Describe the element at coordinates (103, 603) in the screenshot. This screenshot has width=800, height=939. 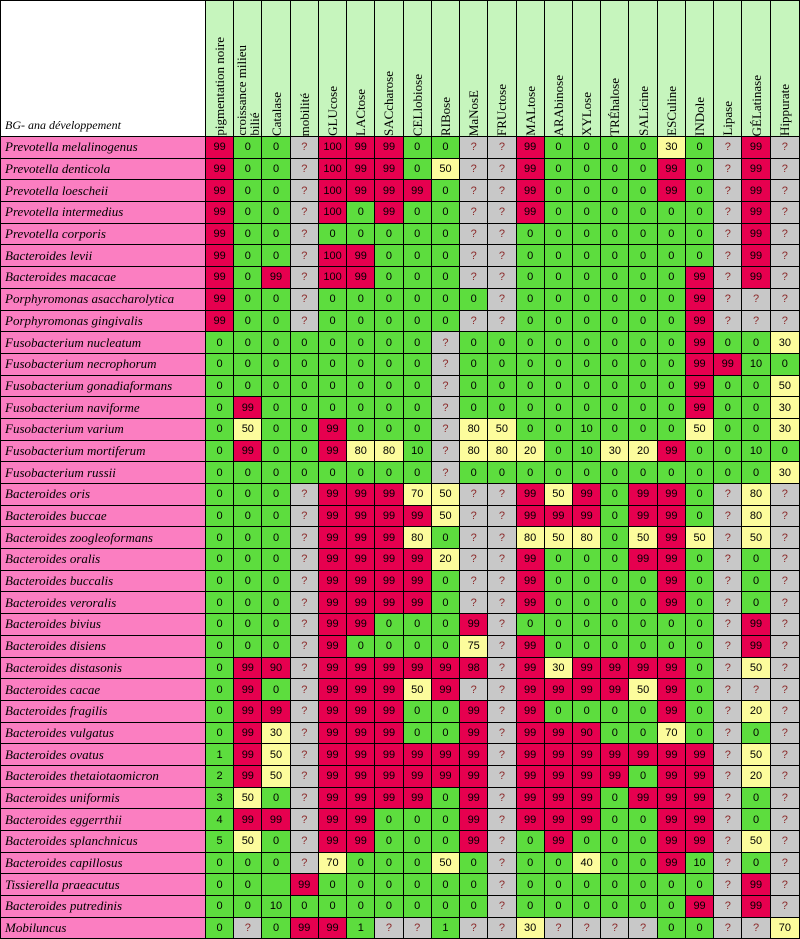
I see `organism-name: Bacteroides veroralis` at that location.